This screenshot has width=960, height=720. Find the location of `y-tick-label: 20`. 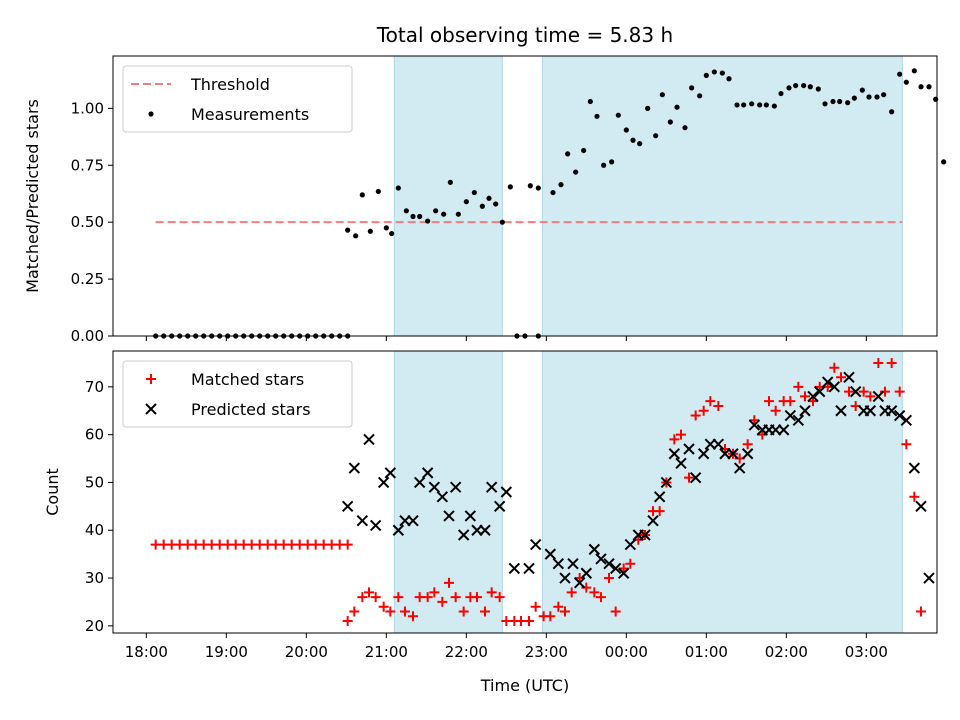

y-tick-label: 20 is located at coordinates (94, 626).